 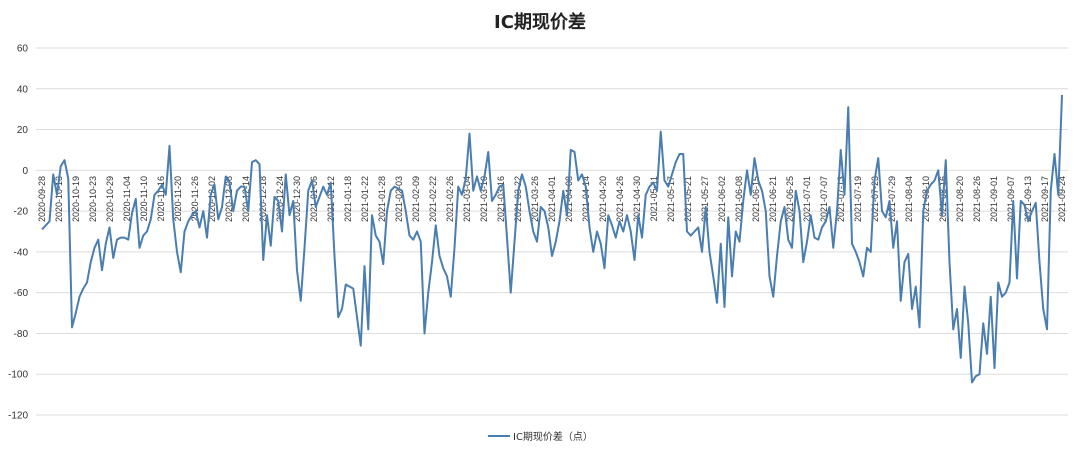 I want to click on x-tick-label: 2021-03-16, so click(x=501, y=199).